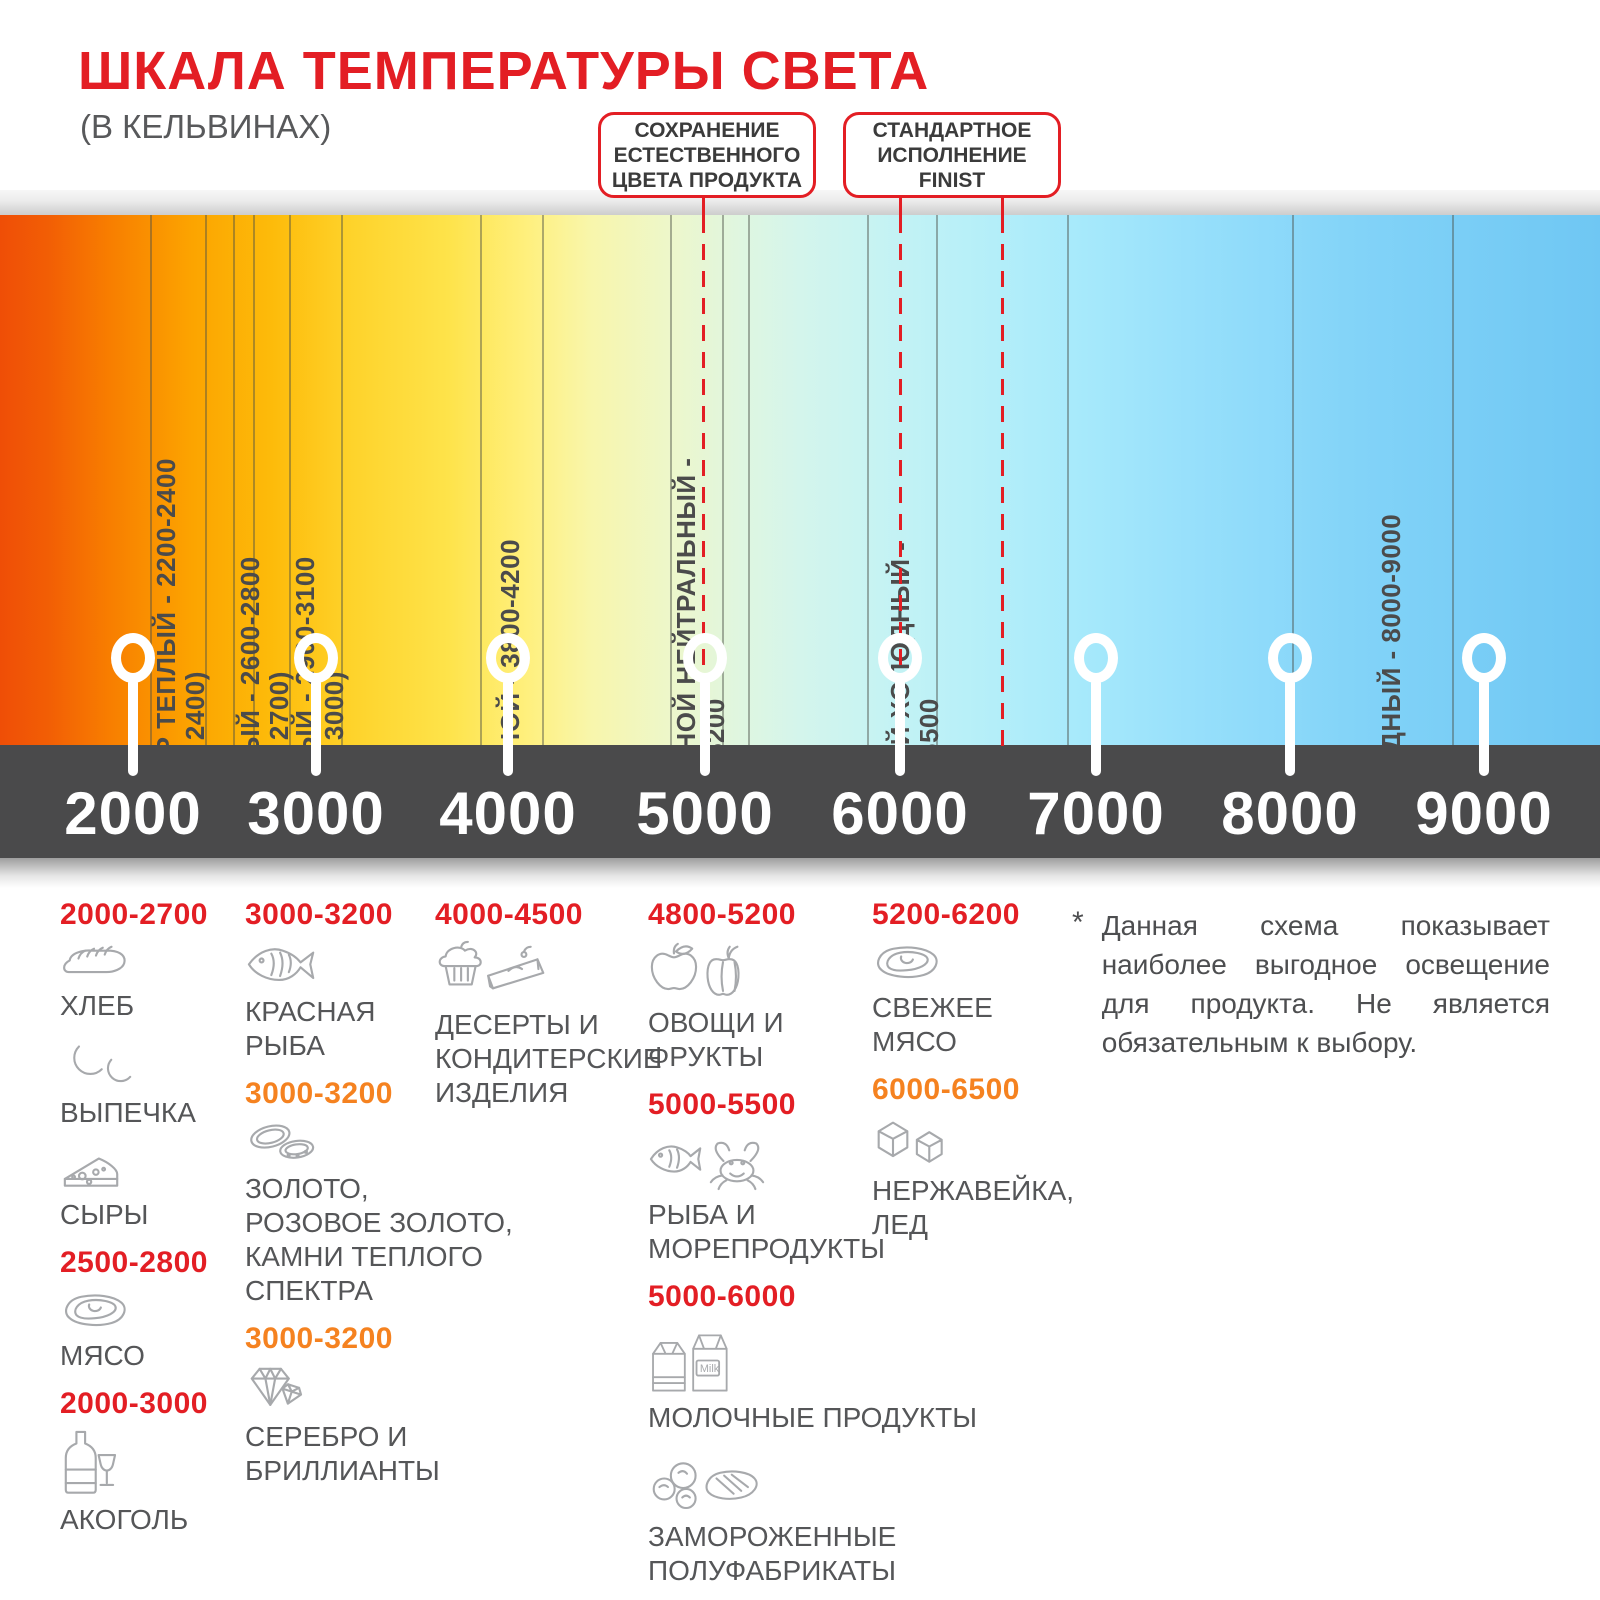 Image resolution: width=1600 pixels, height=1600 pixels. I want to click on label-line: ИЗДЕЛИЯ, so click(502, 1092).